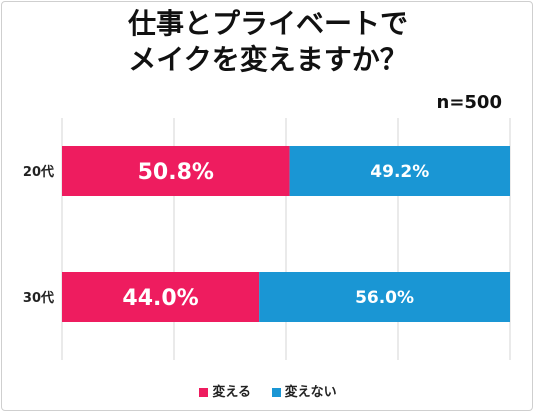 The image size is (536, 414). What do you see at coordinates (232, 392) in the screenshot?
I see `legend-label-change: 変える` at bounding box center [232, 392].